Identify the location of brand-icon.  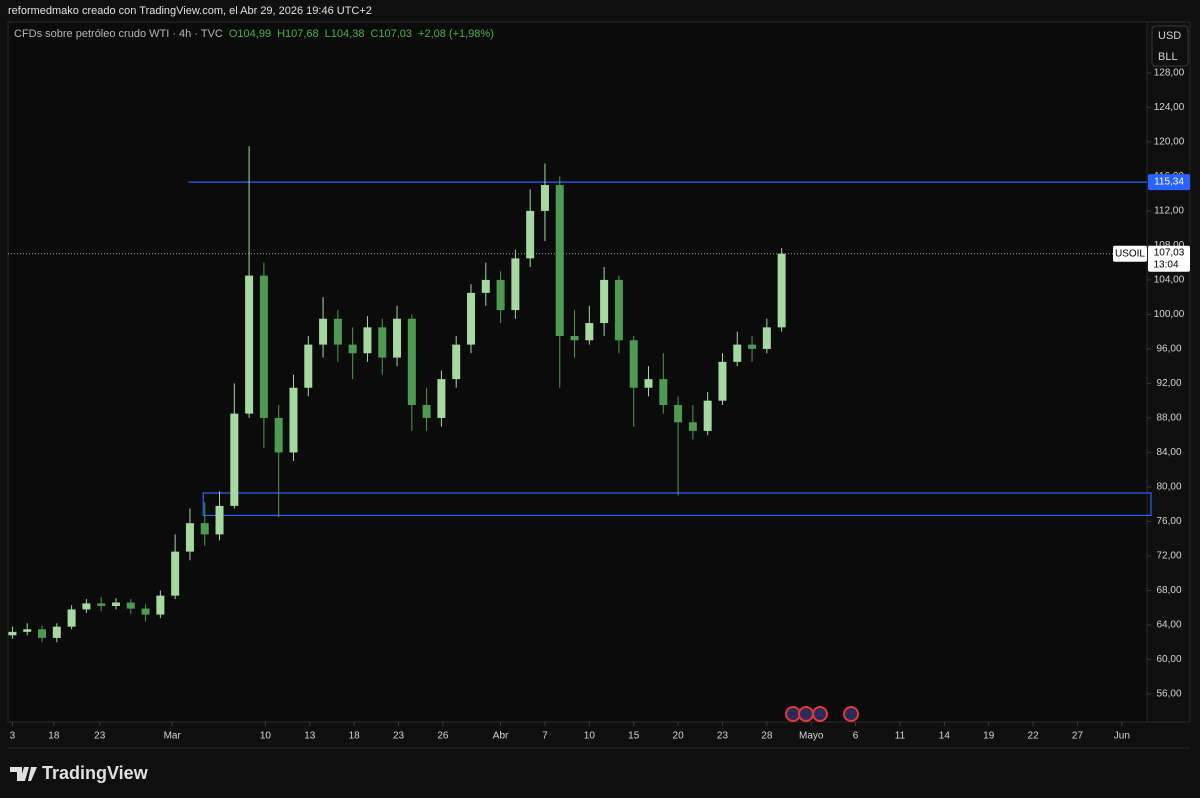
(23, 774).